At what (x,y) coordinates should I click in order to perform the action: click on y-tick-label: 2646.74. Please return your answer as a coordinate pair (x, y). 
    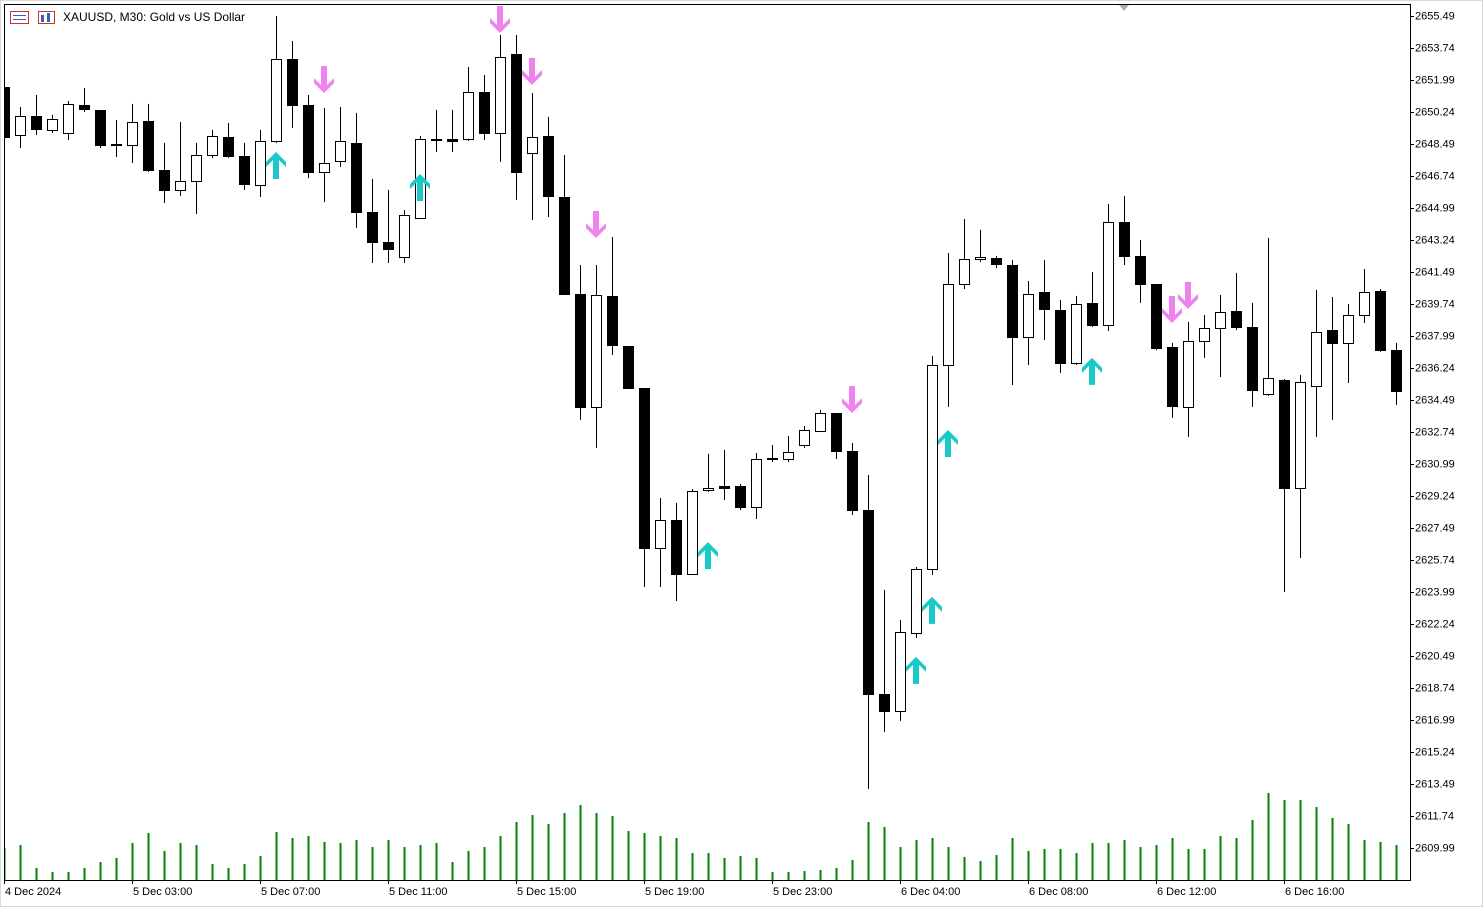
    Looking at the image, I should click on (1435, 176).